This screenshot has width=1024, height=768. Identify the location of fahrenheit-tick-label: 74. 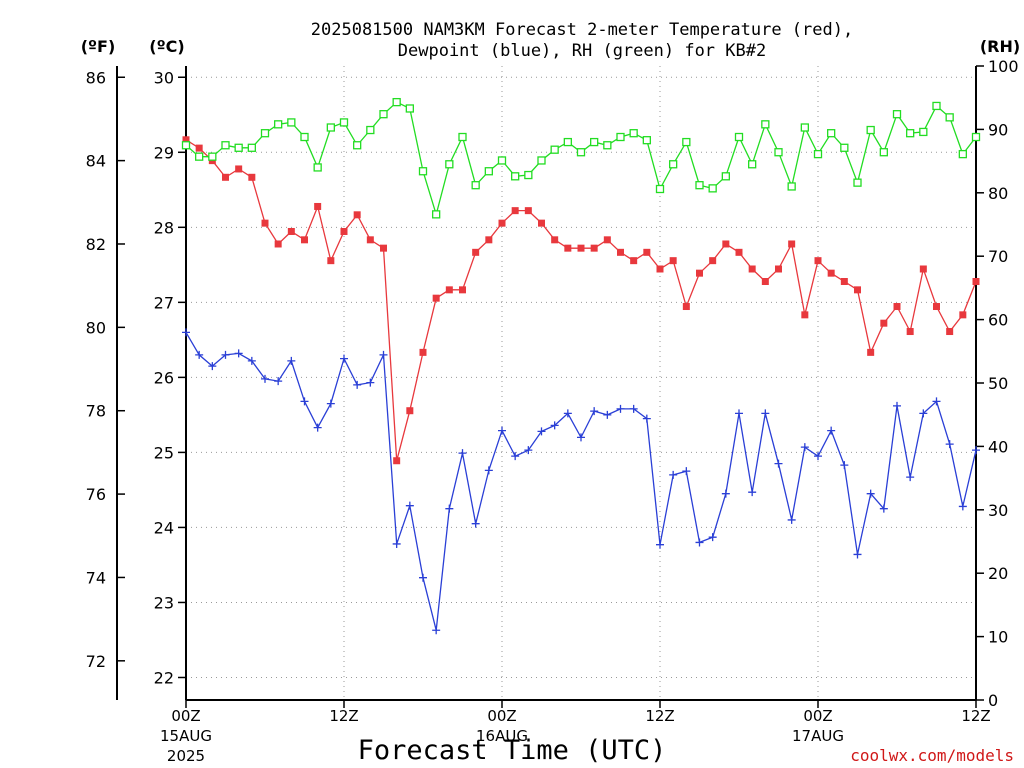
(96, 577).